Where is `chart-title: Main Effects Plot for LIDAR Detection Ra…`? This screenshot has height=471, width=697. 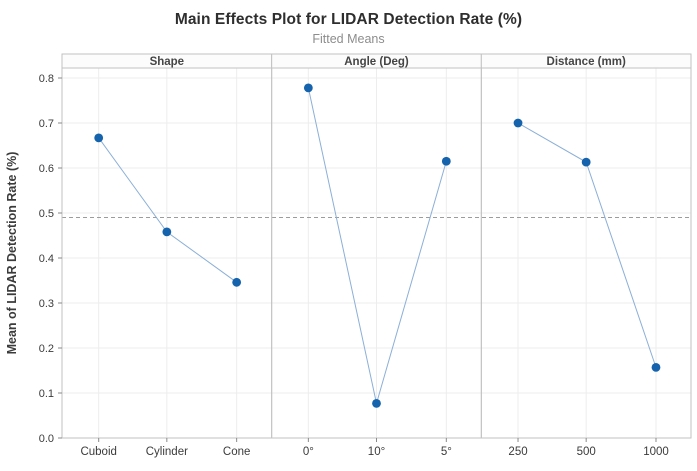 chart-title: Main Effects Plot for LIDAR Detection Ra… is located at coordinates (348, 19).